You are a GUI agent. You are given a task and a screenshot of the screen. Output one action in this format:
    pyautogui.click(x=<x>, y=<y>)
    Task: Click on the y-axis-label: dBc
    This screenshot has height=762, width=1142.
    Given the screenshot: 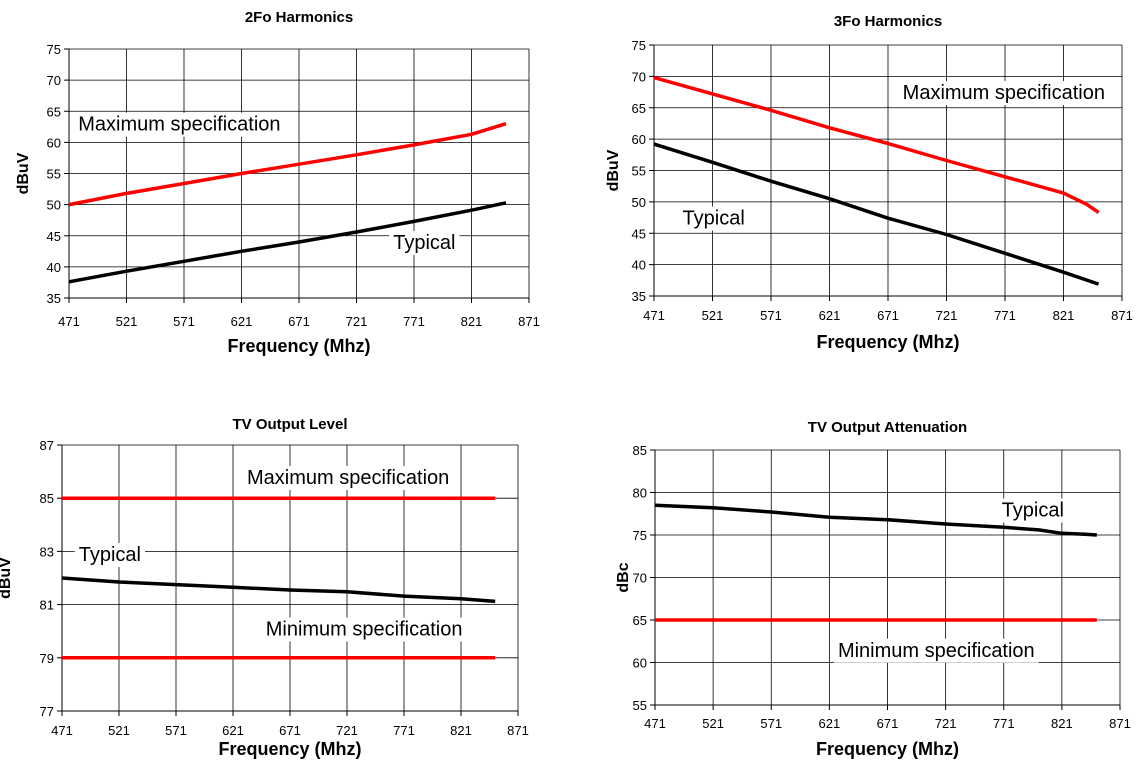 What is the action you would take?
    pyautogui.click(x=623, y=577)
    